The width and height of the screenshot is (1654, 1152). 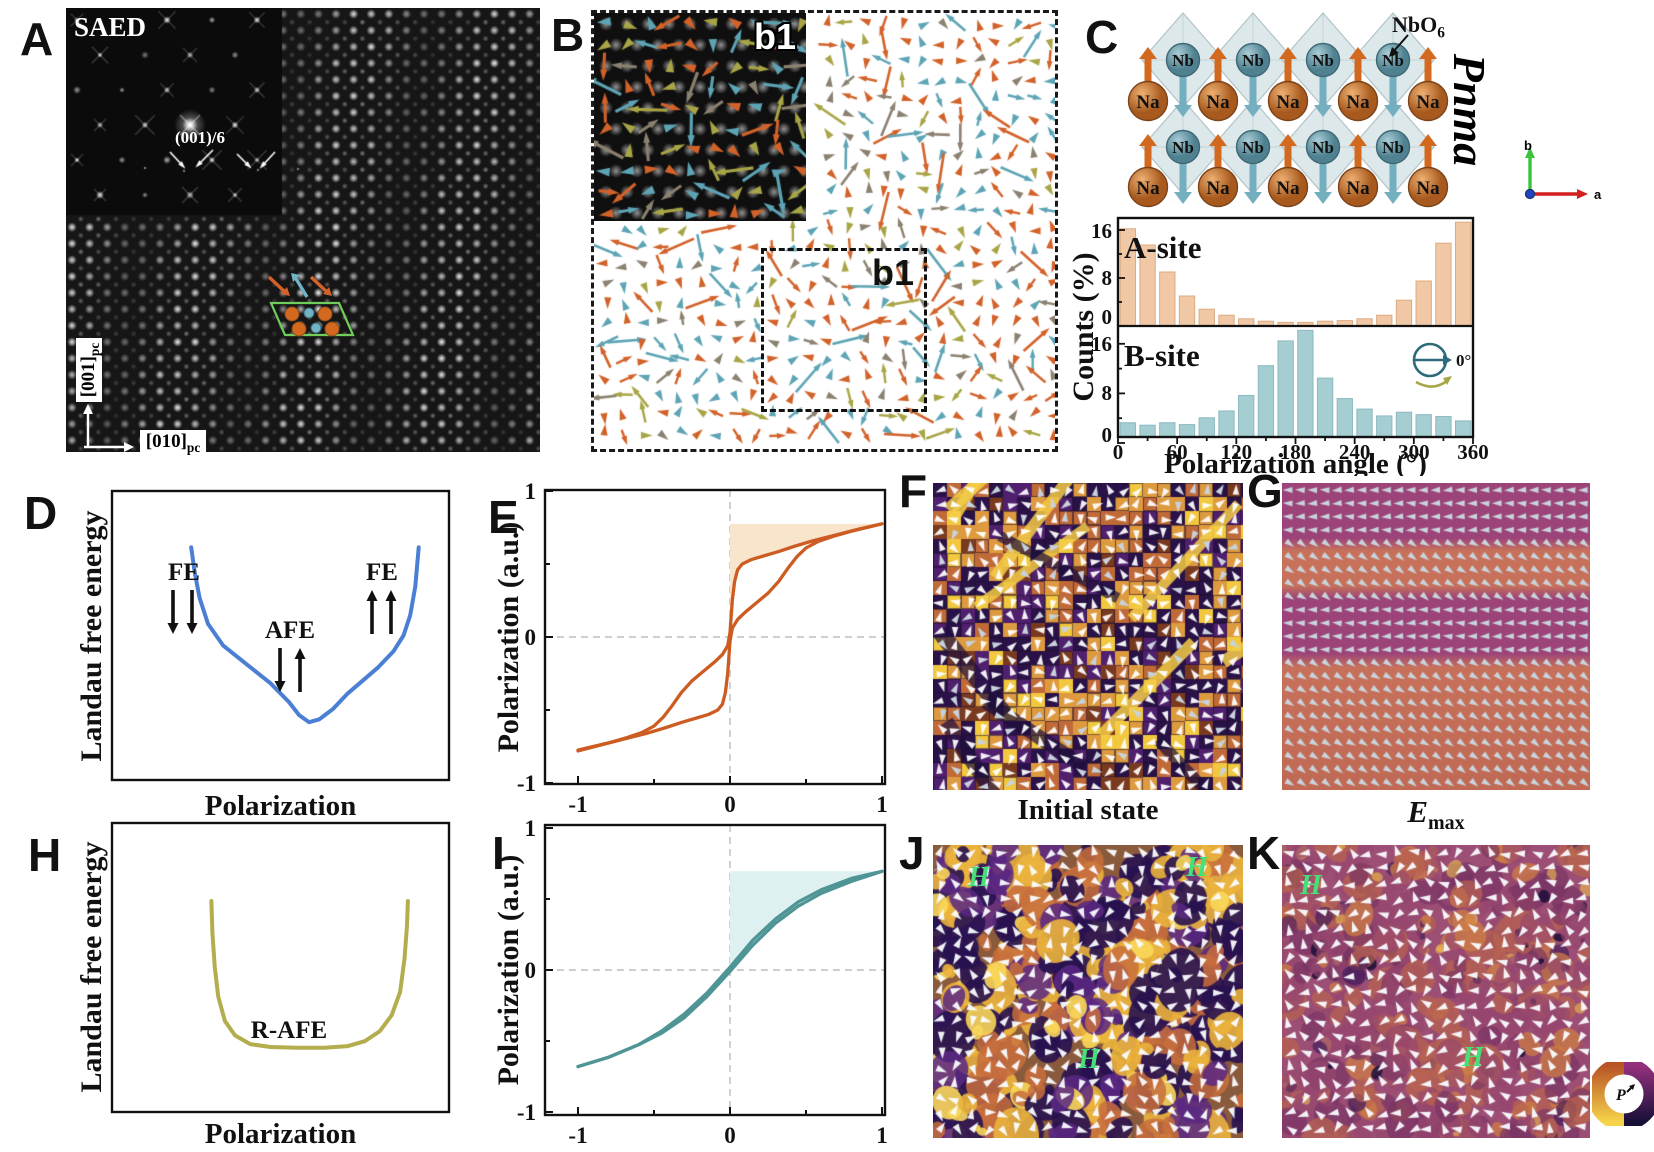 What do you see at coordinates (289, 1030) in the screenshot?
I see `svg-text: R-AFE` at bounding box center [289, 1030].